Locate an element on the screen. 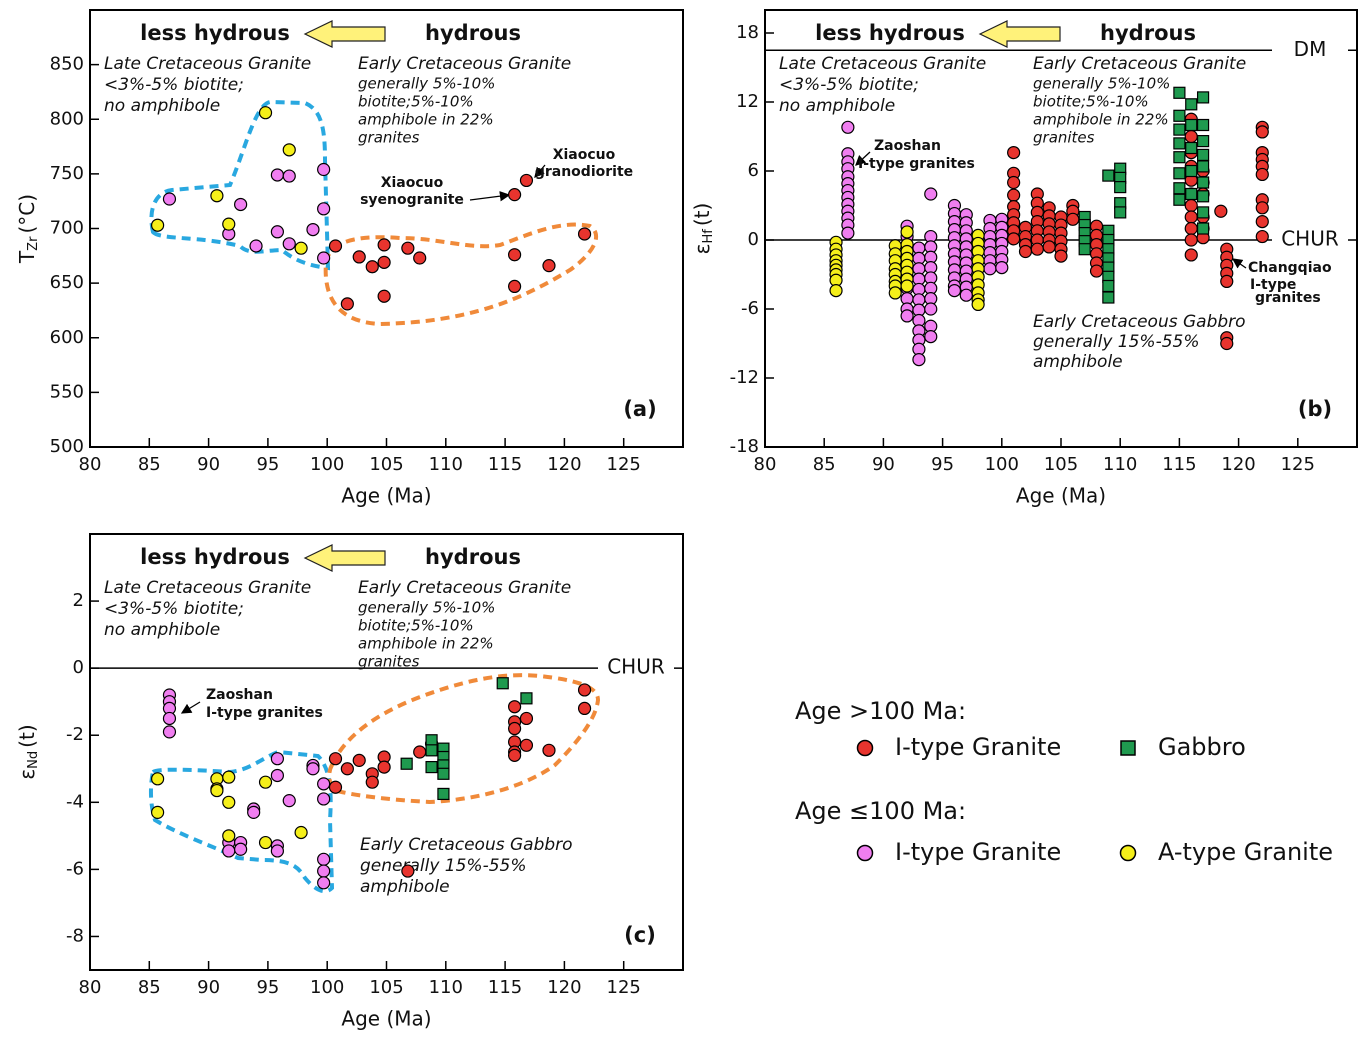 The image size is (1365, 1039). y-label-unit: (t) is located at coordinates (702, 214).